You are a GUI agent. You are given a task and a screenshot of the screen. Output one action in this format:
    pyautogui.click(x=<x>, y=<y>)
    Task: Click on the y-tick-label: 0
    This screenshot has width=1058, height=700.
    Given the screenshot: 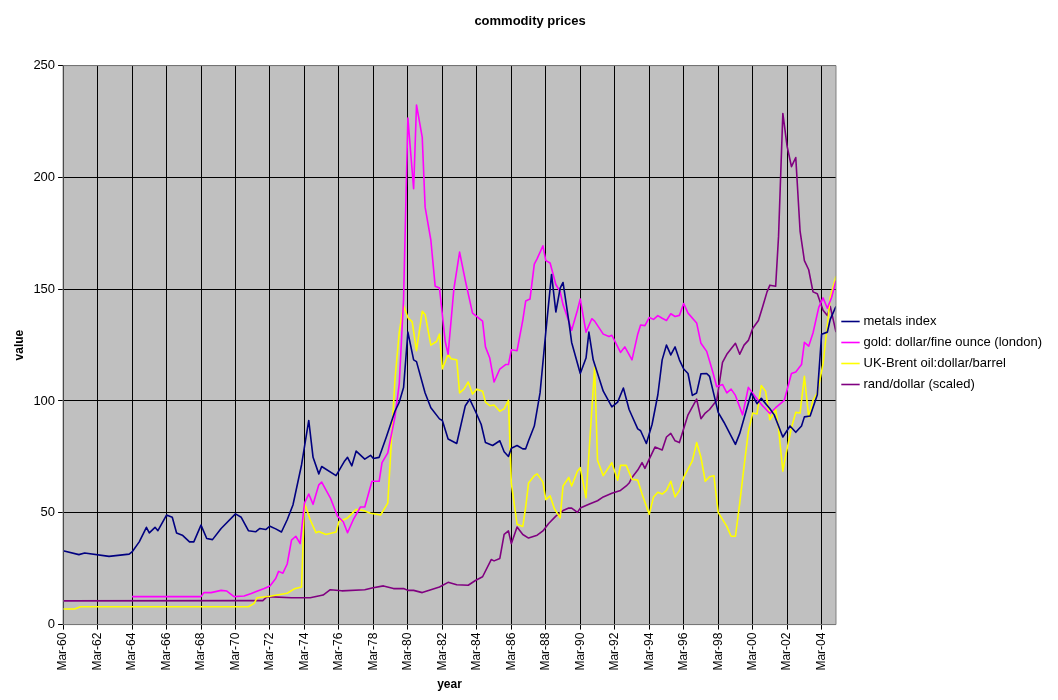 What is the action you would take?
    pyautogui.click(x=51, y=624)
    